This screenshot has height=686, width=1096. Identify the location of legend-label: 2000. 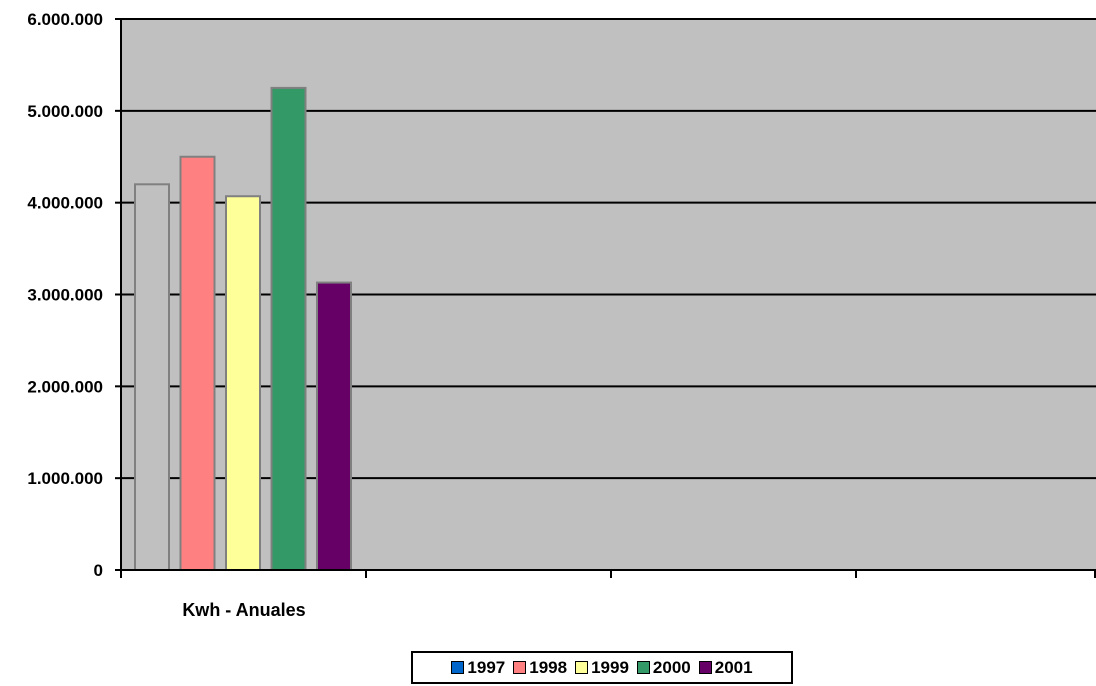
(671, 667).